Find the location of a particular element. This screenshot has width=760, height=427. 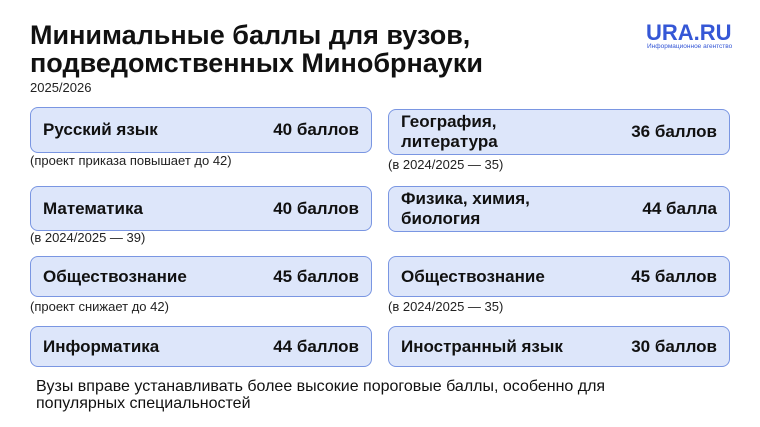

note: (в 2024/2025 — 39) is located at coordinates (88, 237).